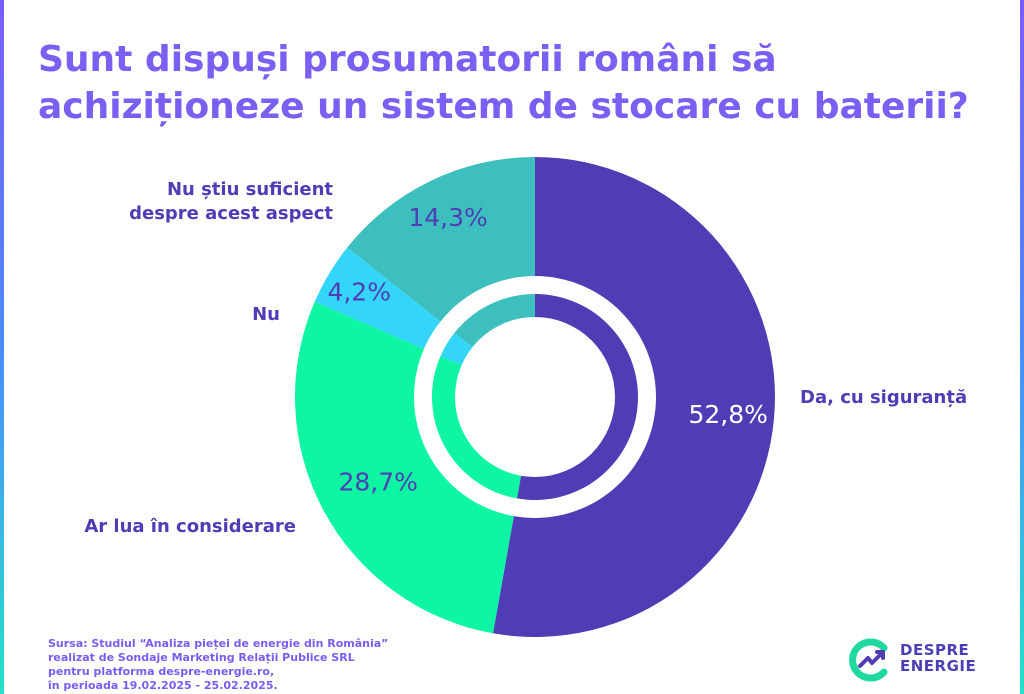  I want to click on logo-word-energie: ENERGIE, so click(938, 666).